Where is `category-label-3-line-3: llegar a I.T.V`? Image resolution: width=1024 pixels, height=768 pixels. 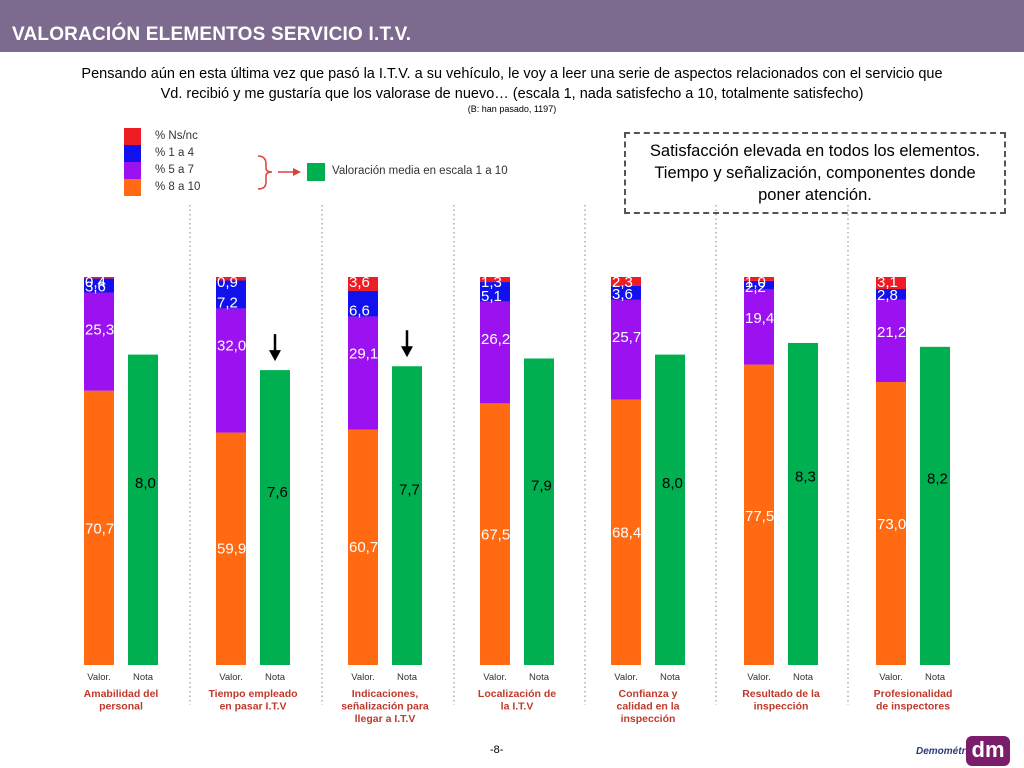 category-label-3-line-3: llegar a I.T.V is located at coordinates (385, 719).